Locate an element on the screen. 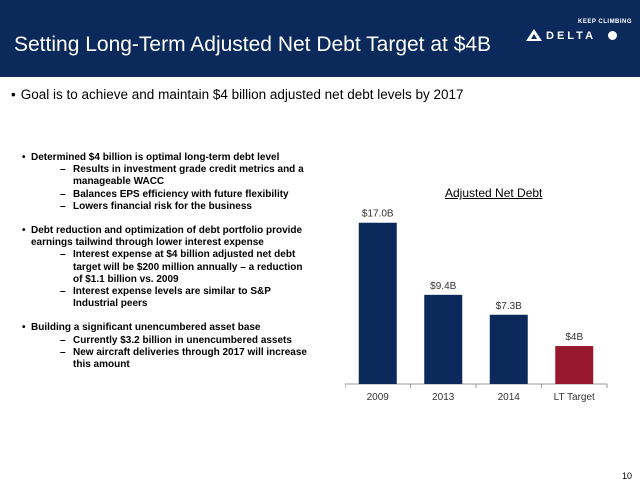  bar-value-label: $4B is located at coordinates (574, 337).